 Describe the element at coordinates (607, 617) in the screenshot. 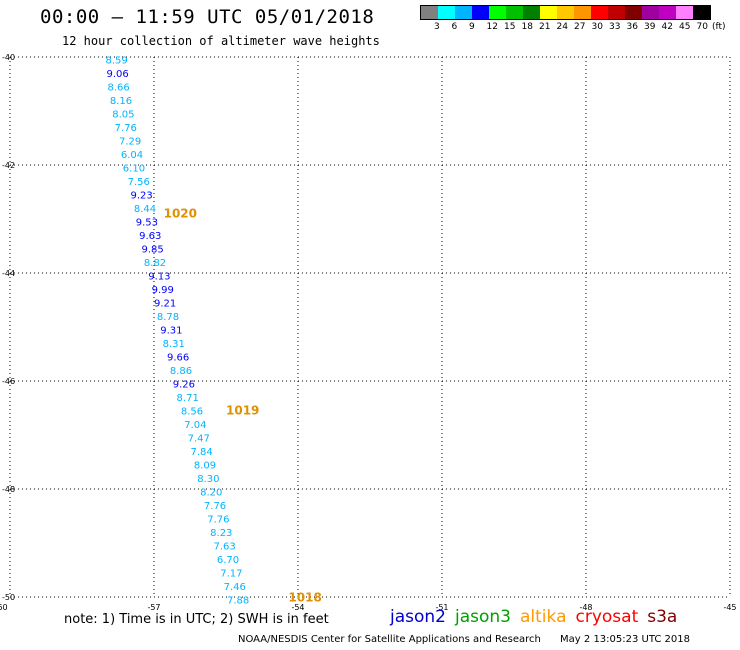

I see `legend-cryosat: cryosat` at that location.